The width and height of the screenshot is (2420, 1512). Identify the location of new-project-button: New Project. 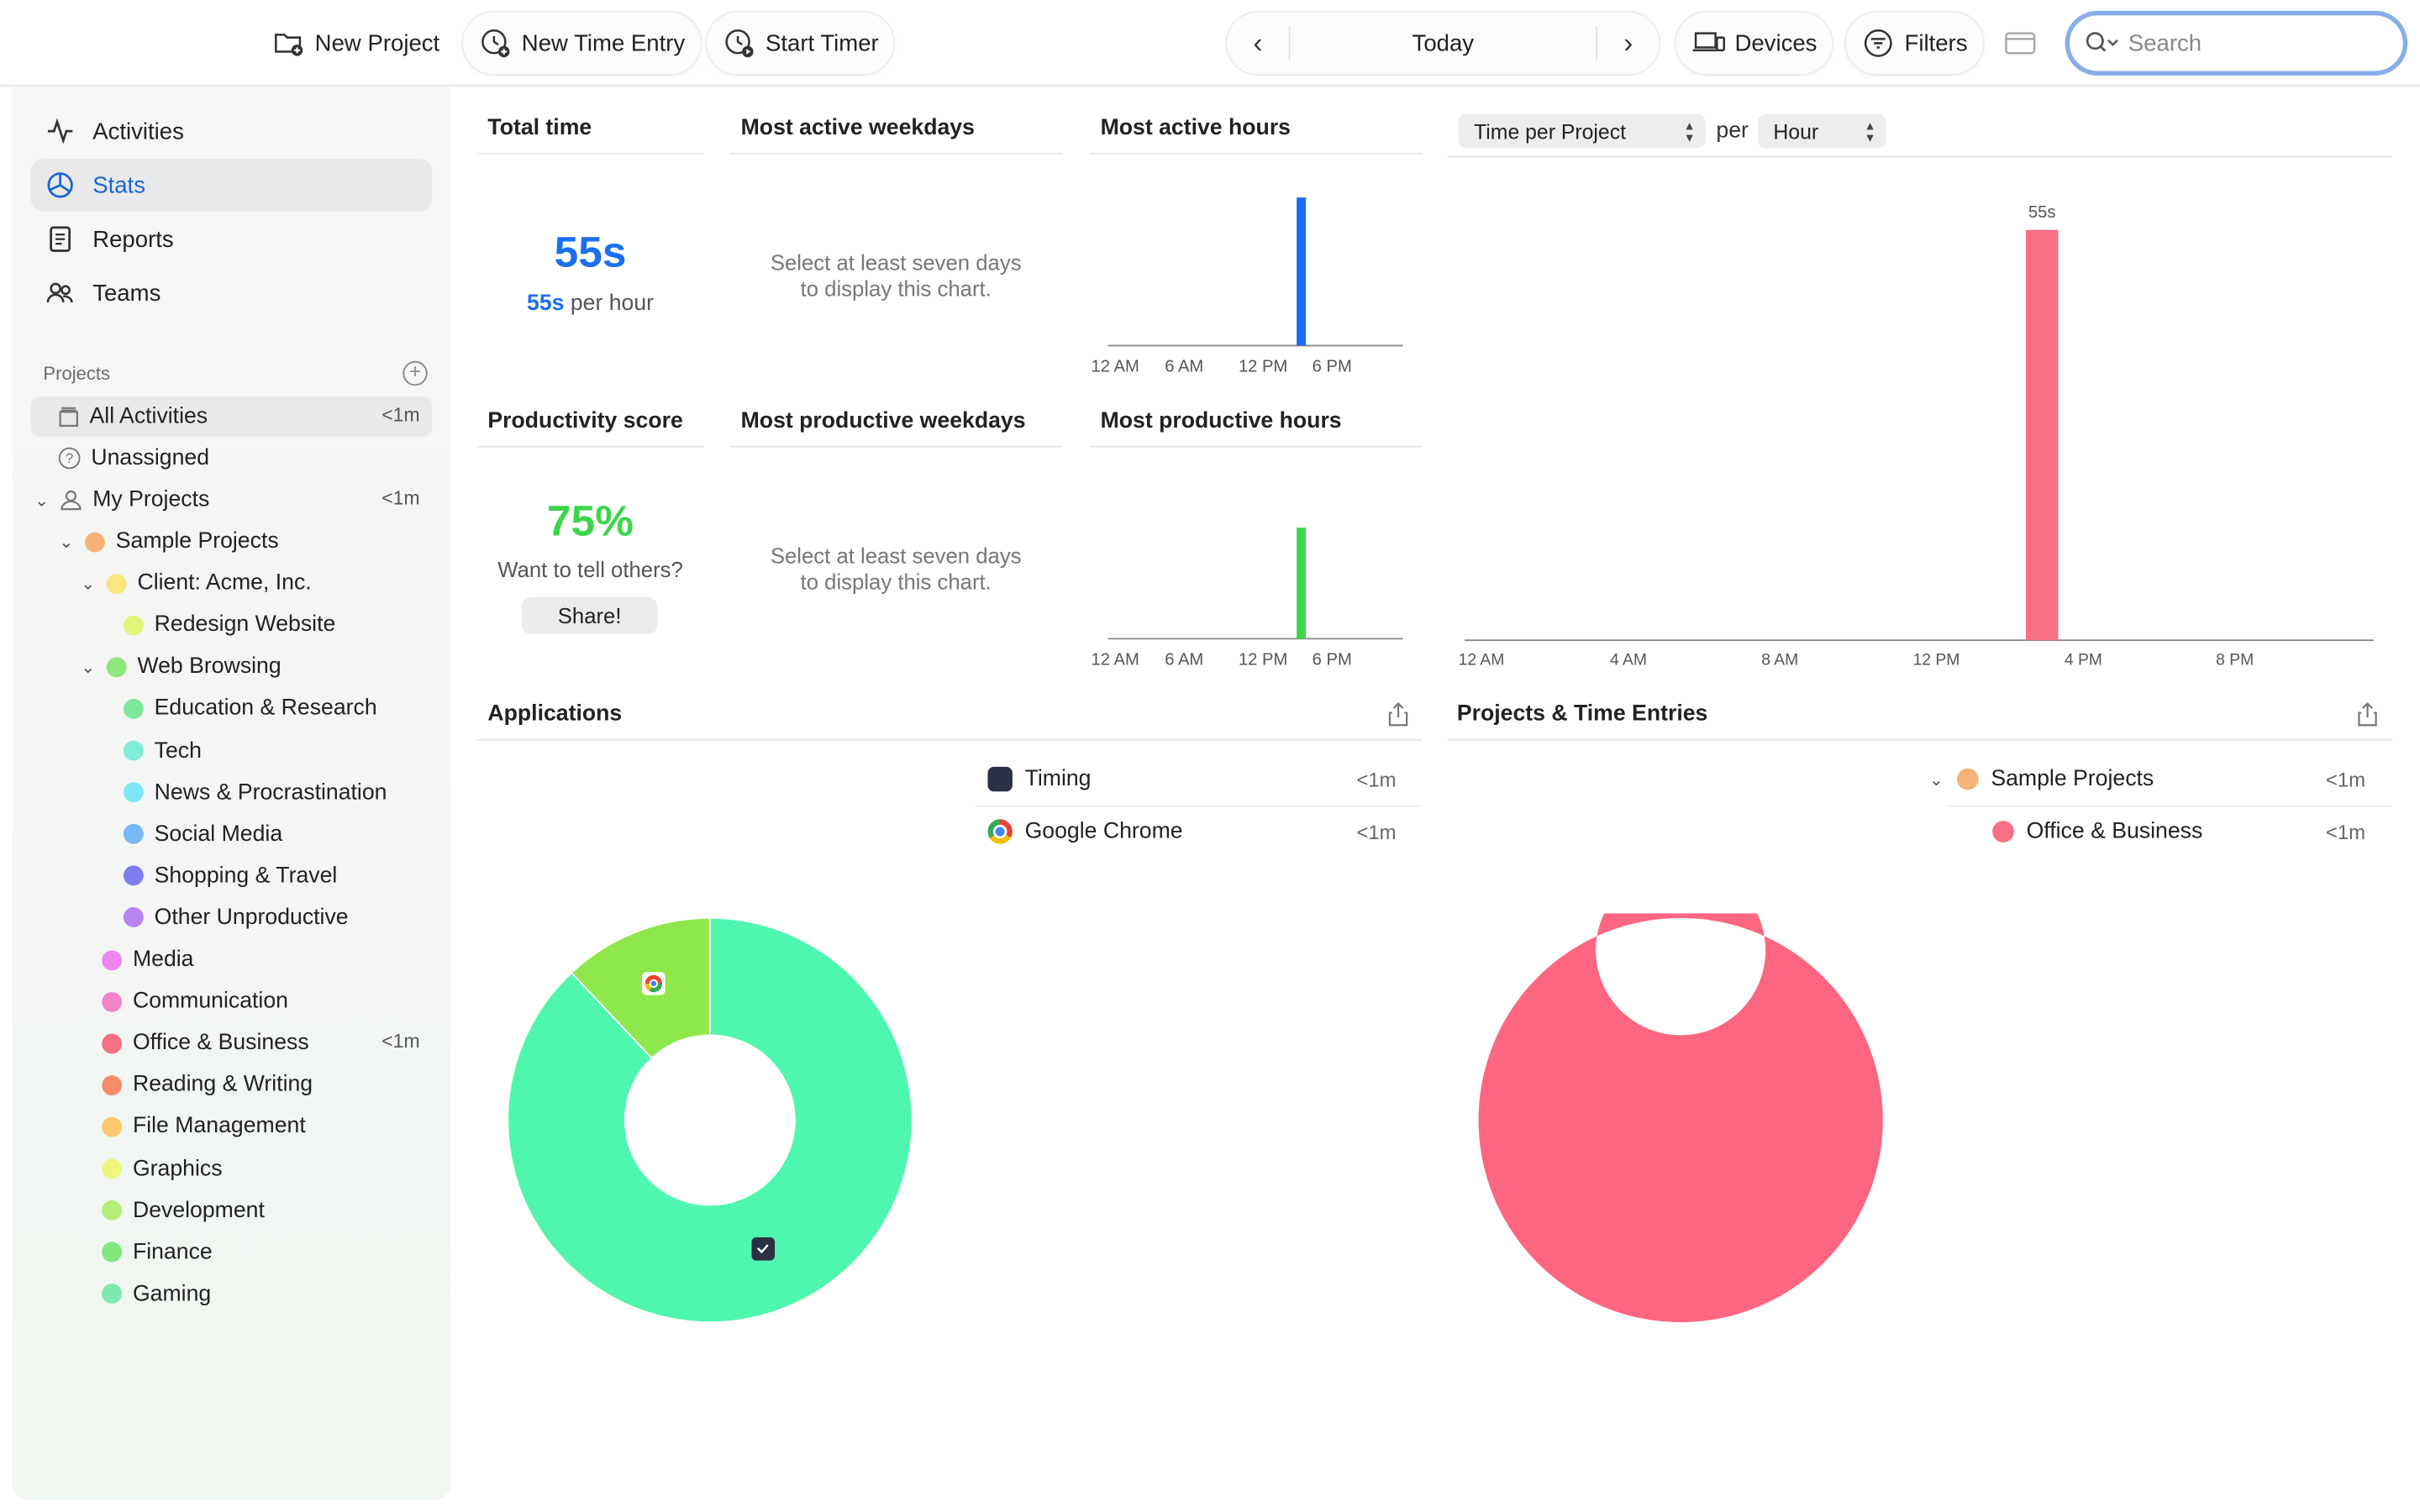
(355, 43).